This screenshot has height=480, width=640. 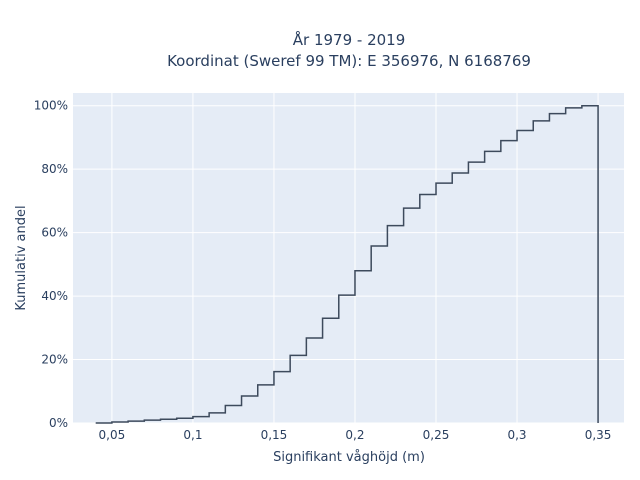 I want to click on y-tick-label: 40%, so click(x=54, y=296).